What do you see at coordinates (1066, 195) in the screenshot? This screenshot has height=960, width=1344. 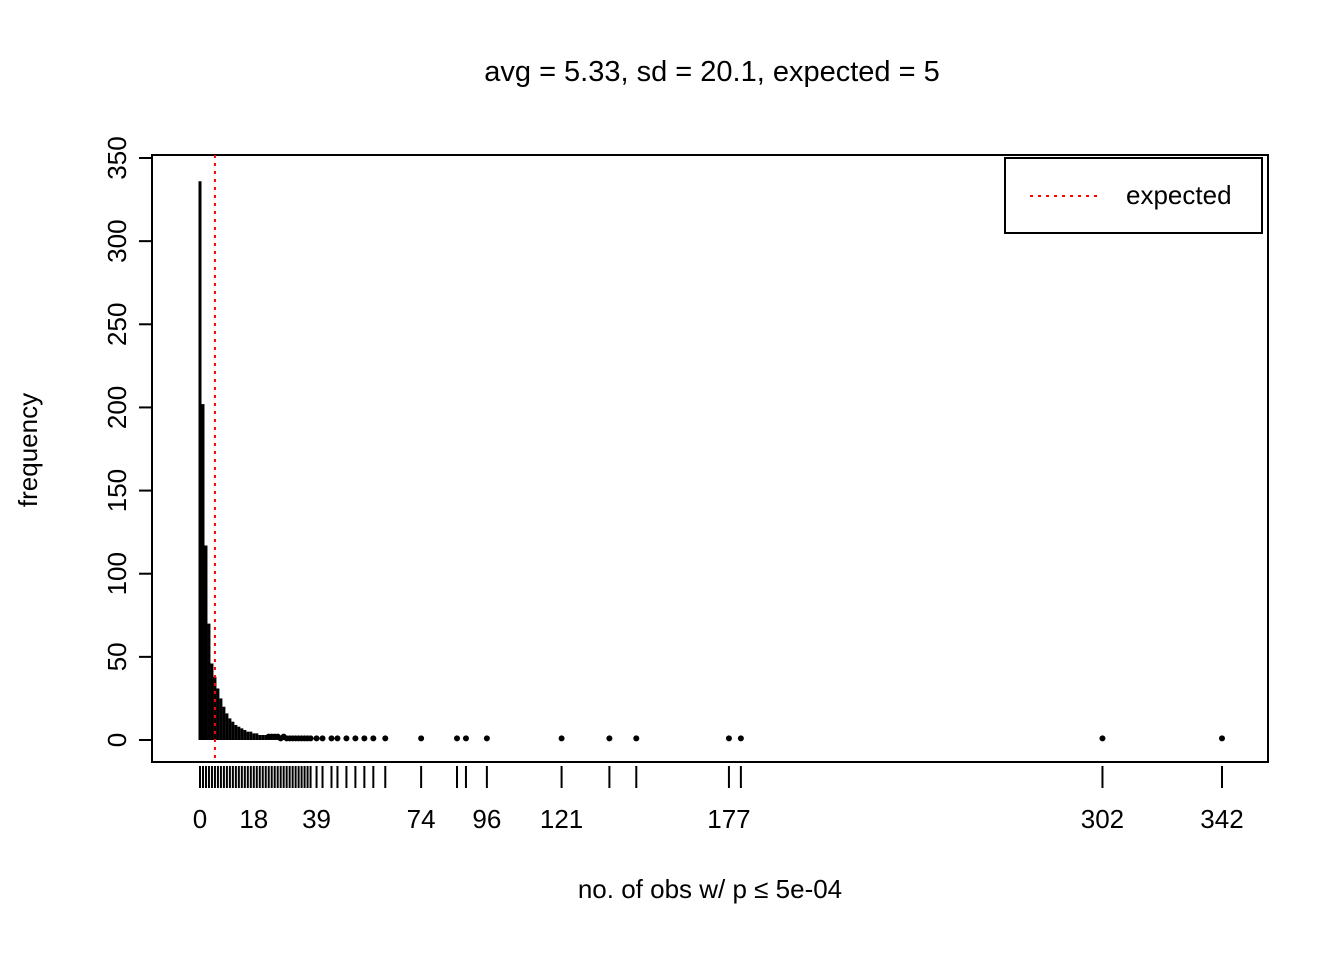 I see `legend-line-sample` at bounding box center [1066, 195].